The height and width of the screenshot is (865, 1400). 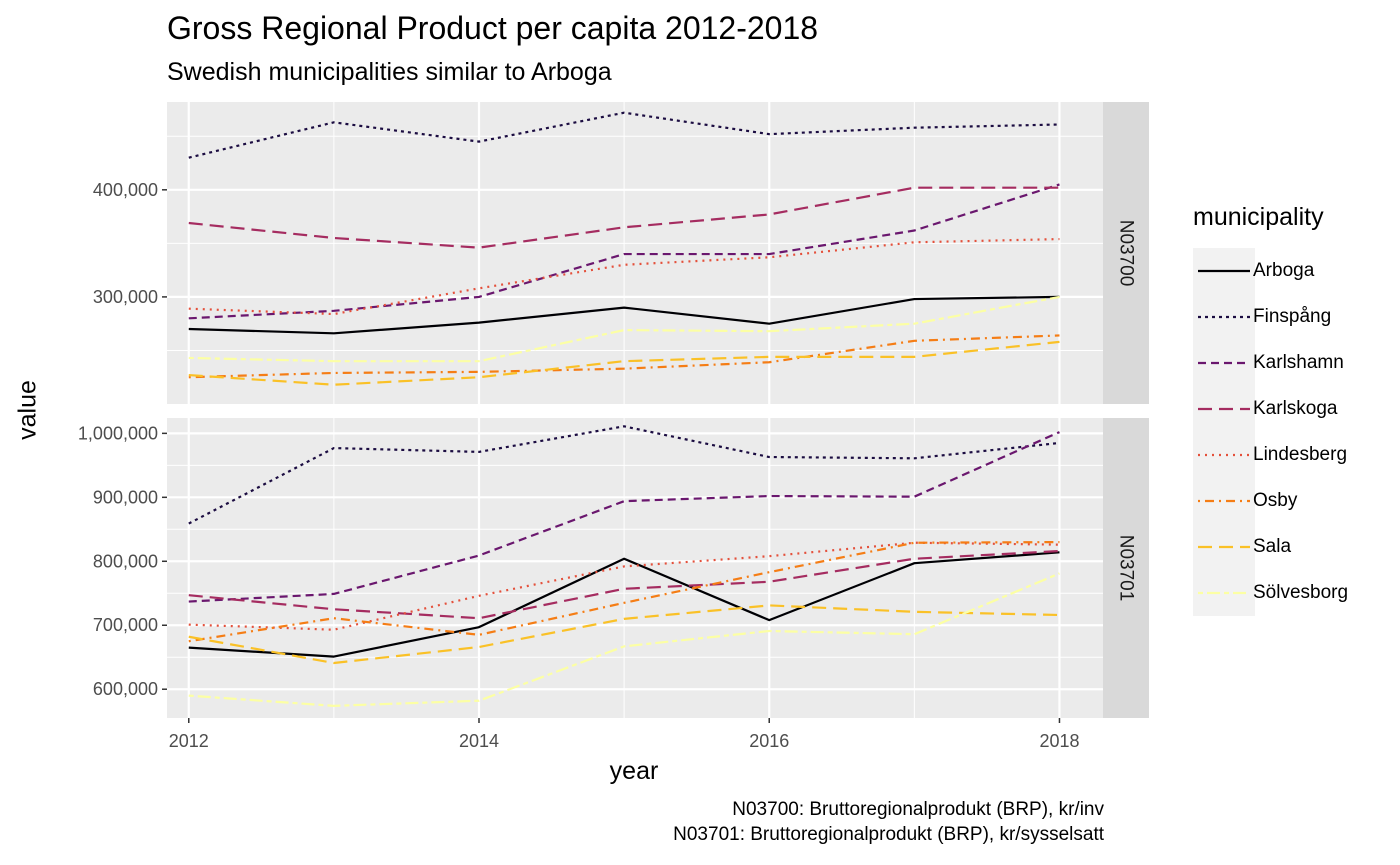 I want to click on y-tick-label: 400,000, so click(x=125, y=190).